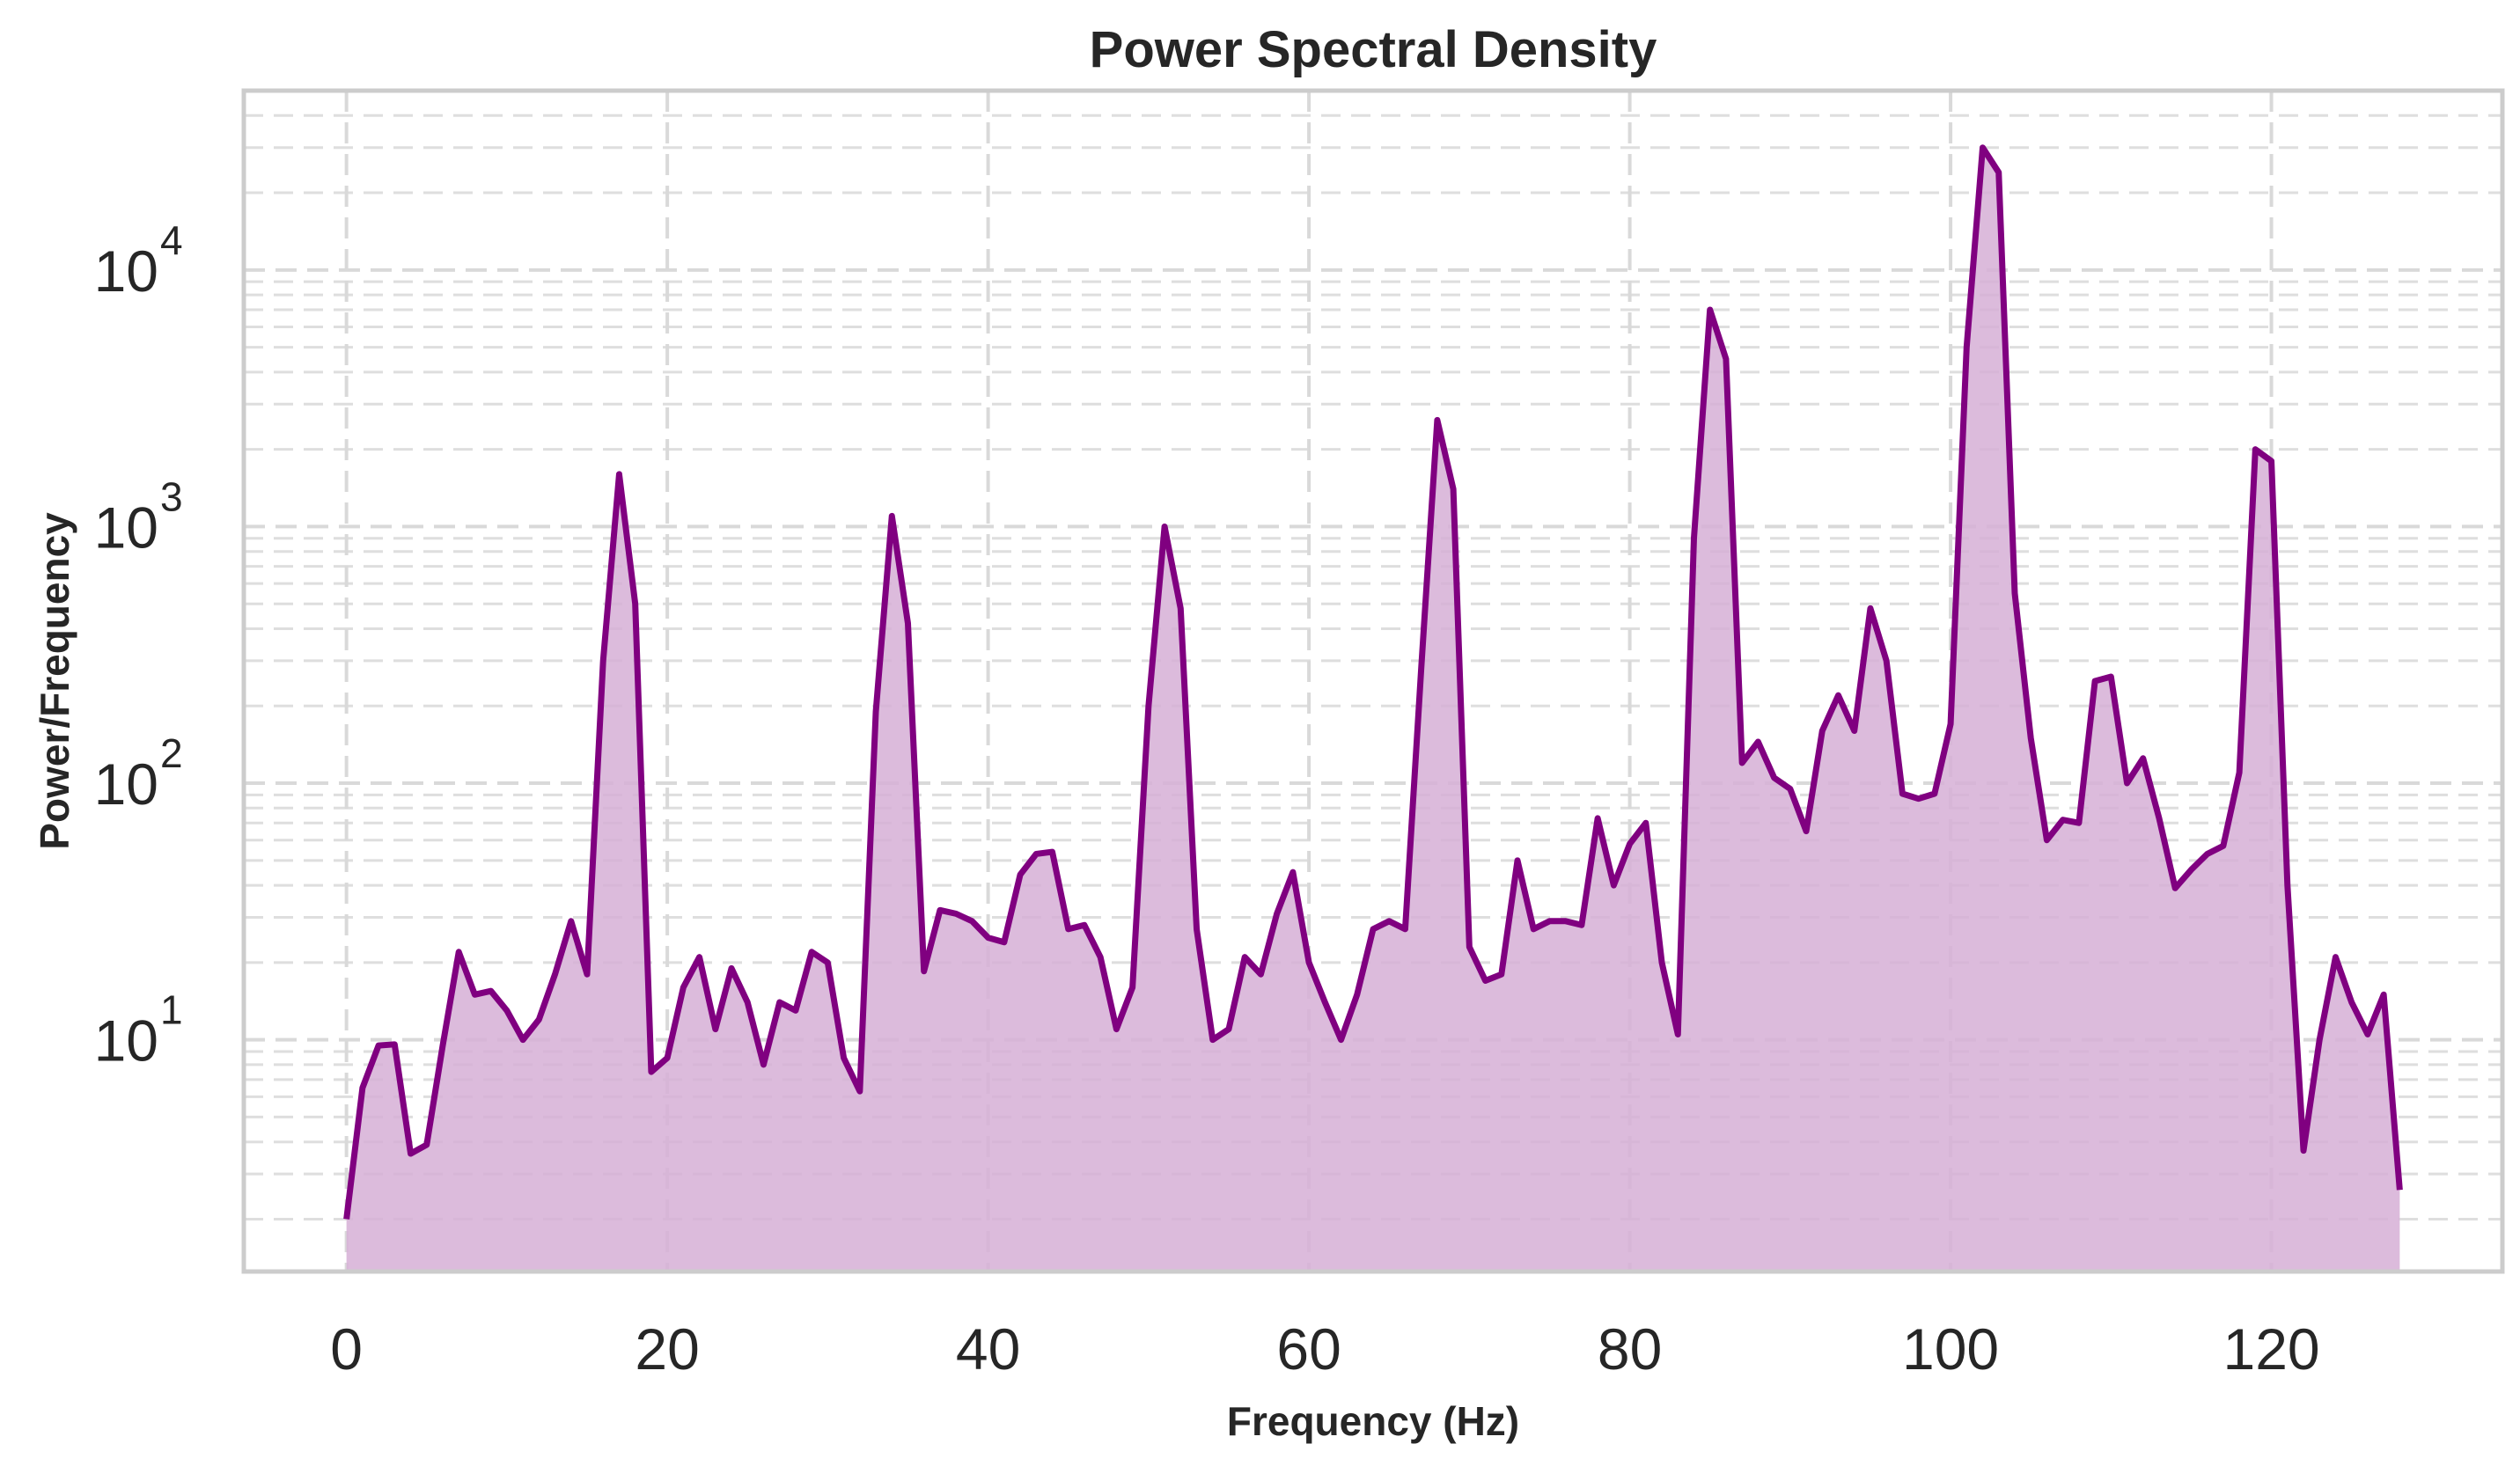 This screenshot has height=1466, width=2520. I want to click on x-tick-label: 40, so click(988, 1349).